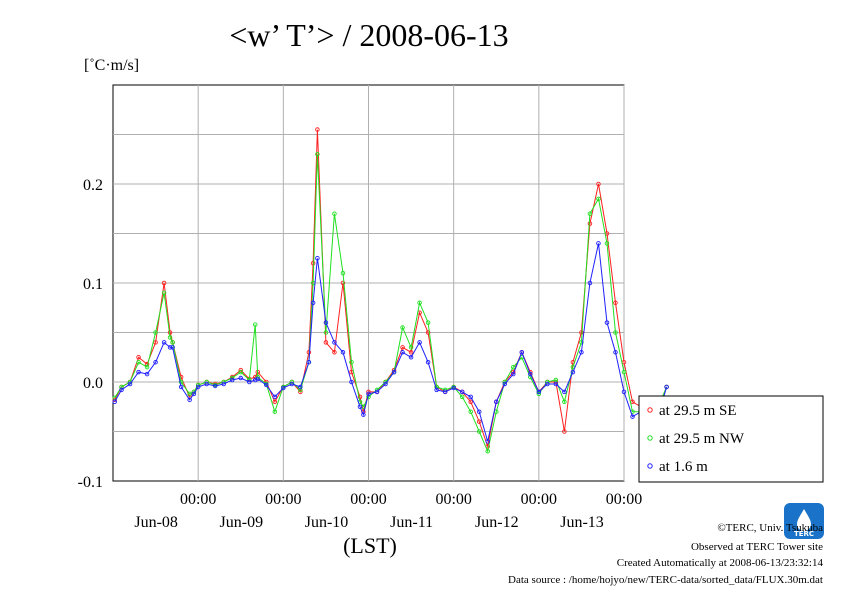 This screenshot has height=595, width=842. Describe the element at coordinates (582, 522) in the screenshot. I see `x-tick-date-label: Jun-13` at that location.